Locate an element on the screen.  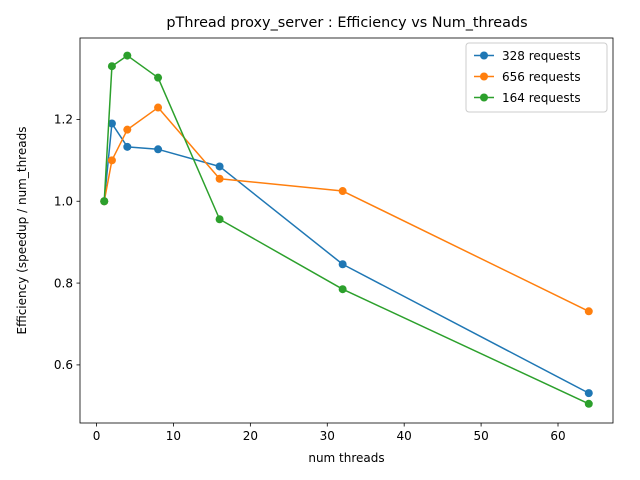
legend-item: 656 requests is located at coordinates (527, 77).